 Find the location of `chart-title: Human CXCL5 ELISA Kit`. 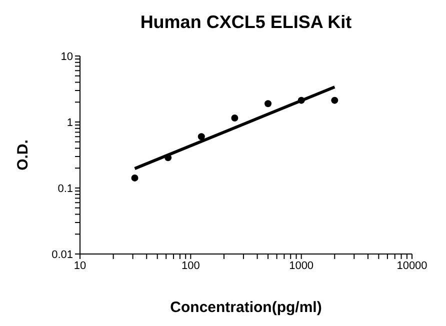

chart-title: Human CXCL5 ELISA Kit is located at coordinates (246, 22).